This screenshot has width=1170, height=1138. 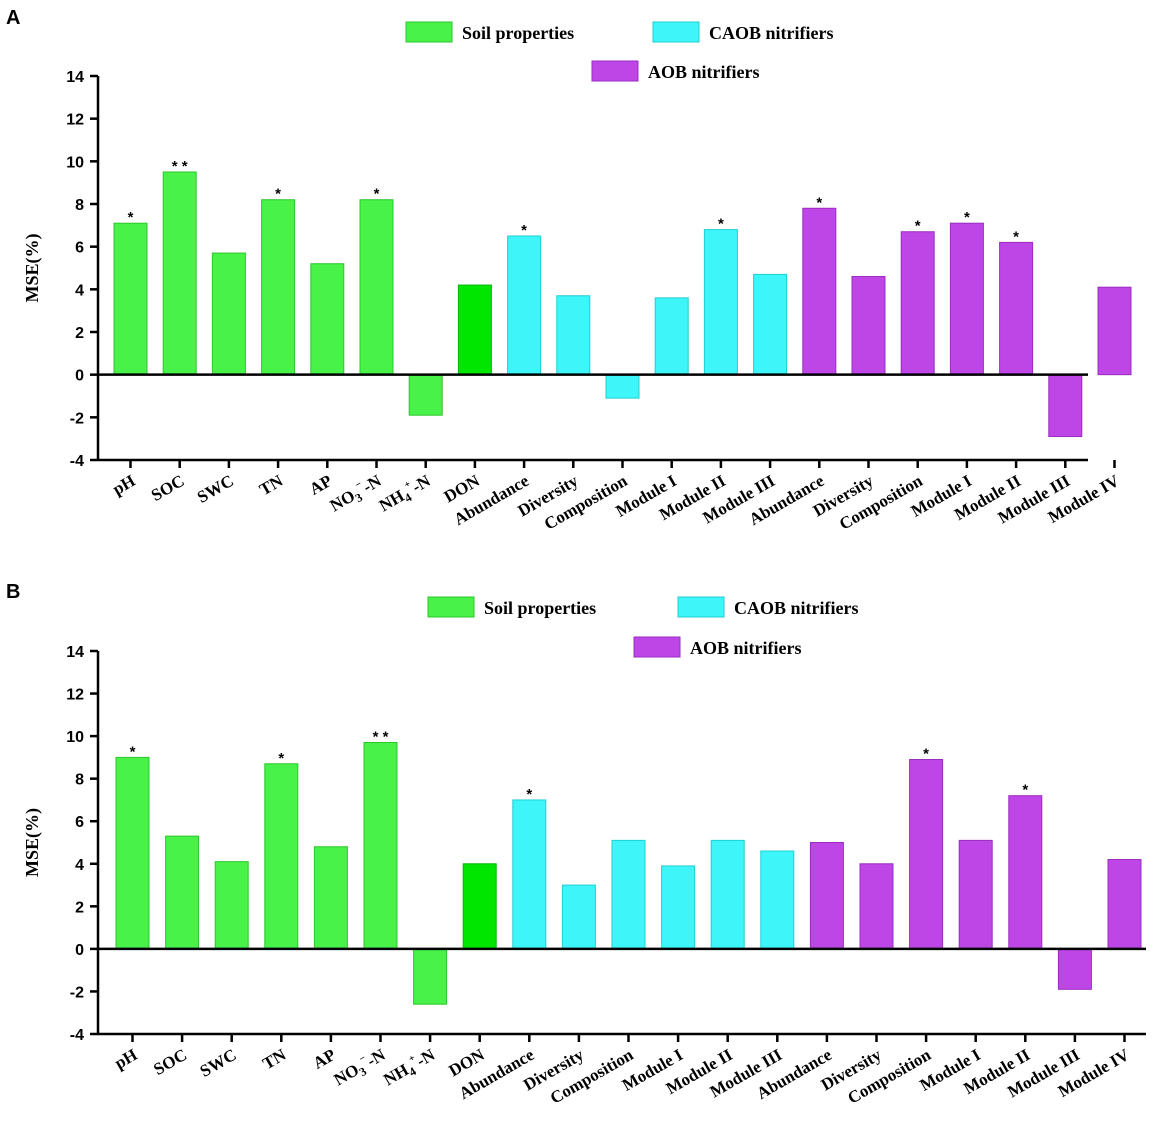 I want to click on y-tick-label: 2, so click(x=79, y=333).